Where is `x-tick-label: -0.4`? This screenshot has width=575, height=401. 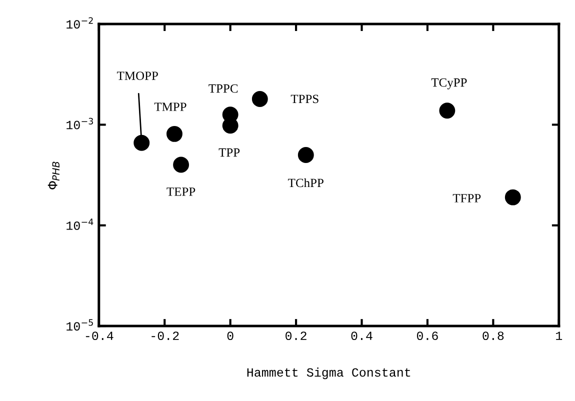
x-tick-label: -0.4 is located at coordinates (100, 336).